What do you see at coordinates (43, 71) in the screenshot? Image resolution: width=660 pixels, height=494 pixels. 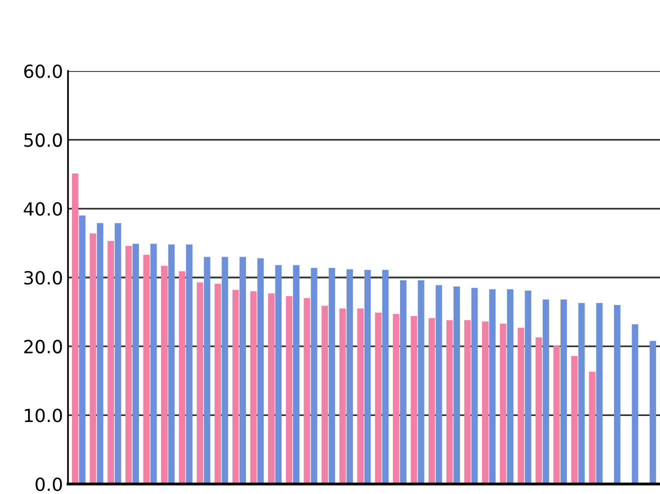 I see `y-tick-label: 60.0` at bounding box center [43, 71].